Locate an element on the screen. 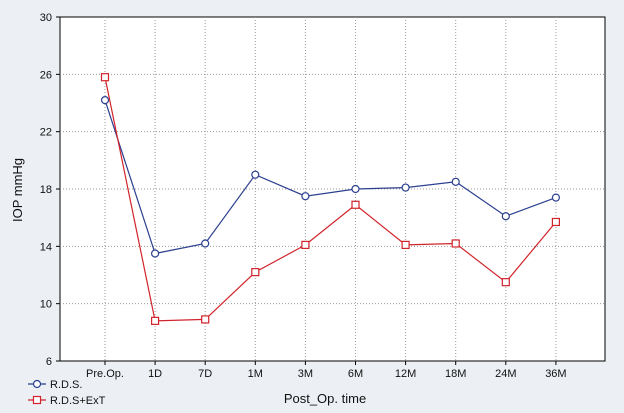 This screenshot has height=413, width=624. y-tick-label: 26 is located at coordinates (46, 75).